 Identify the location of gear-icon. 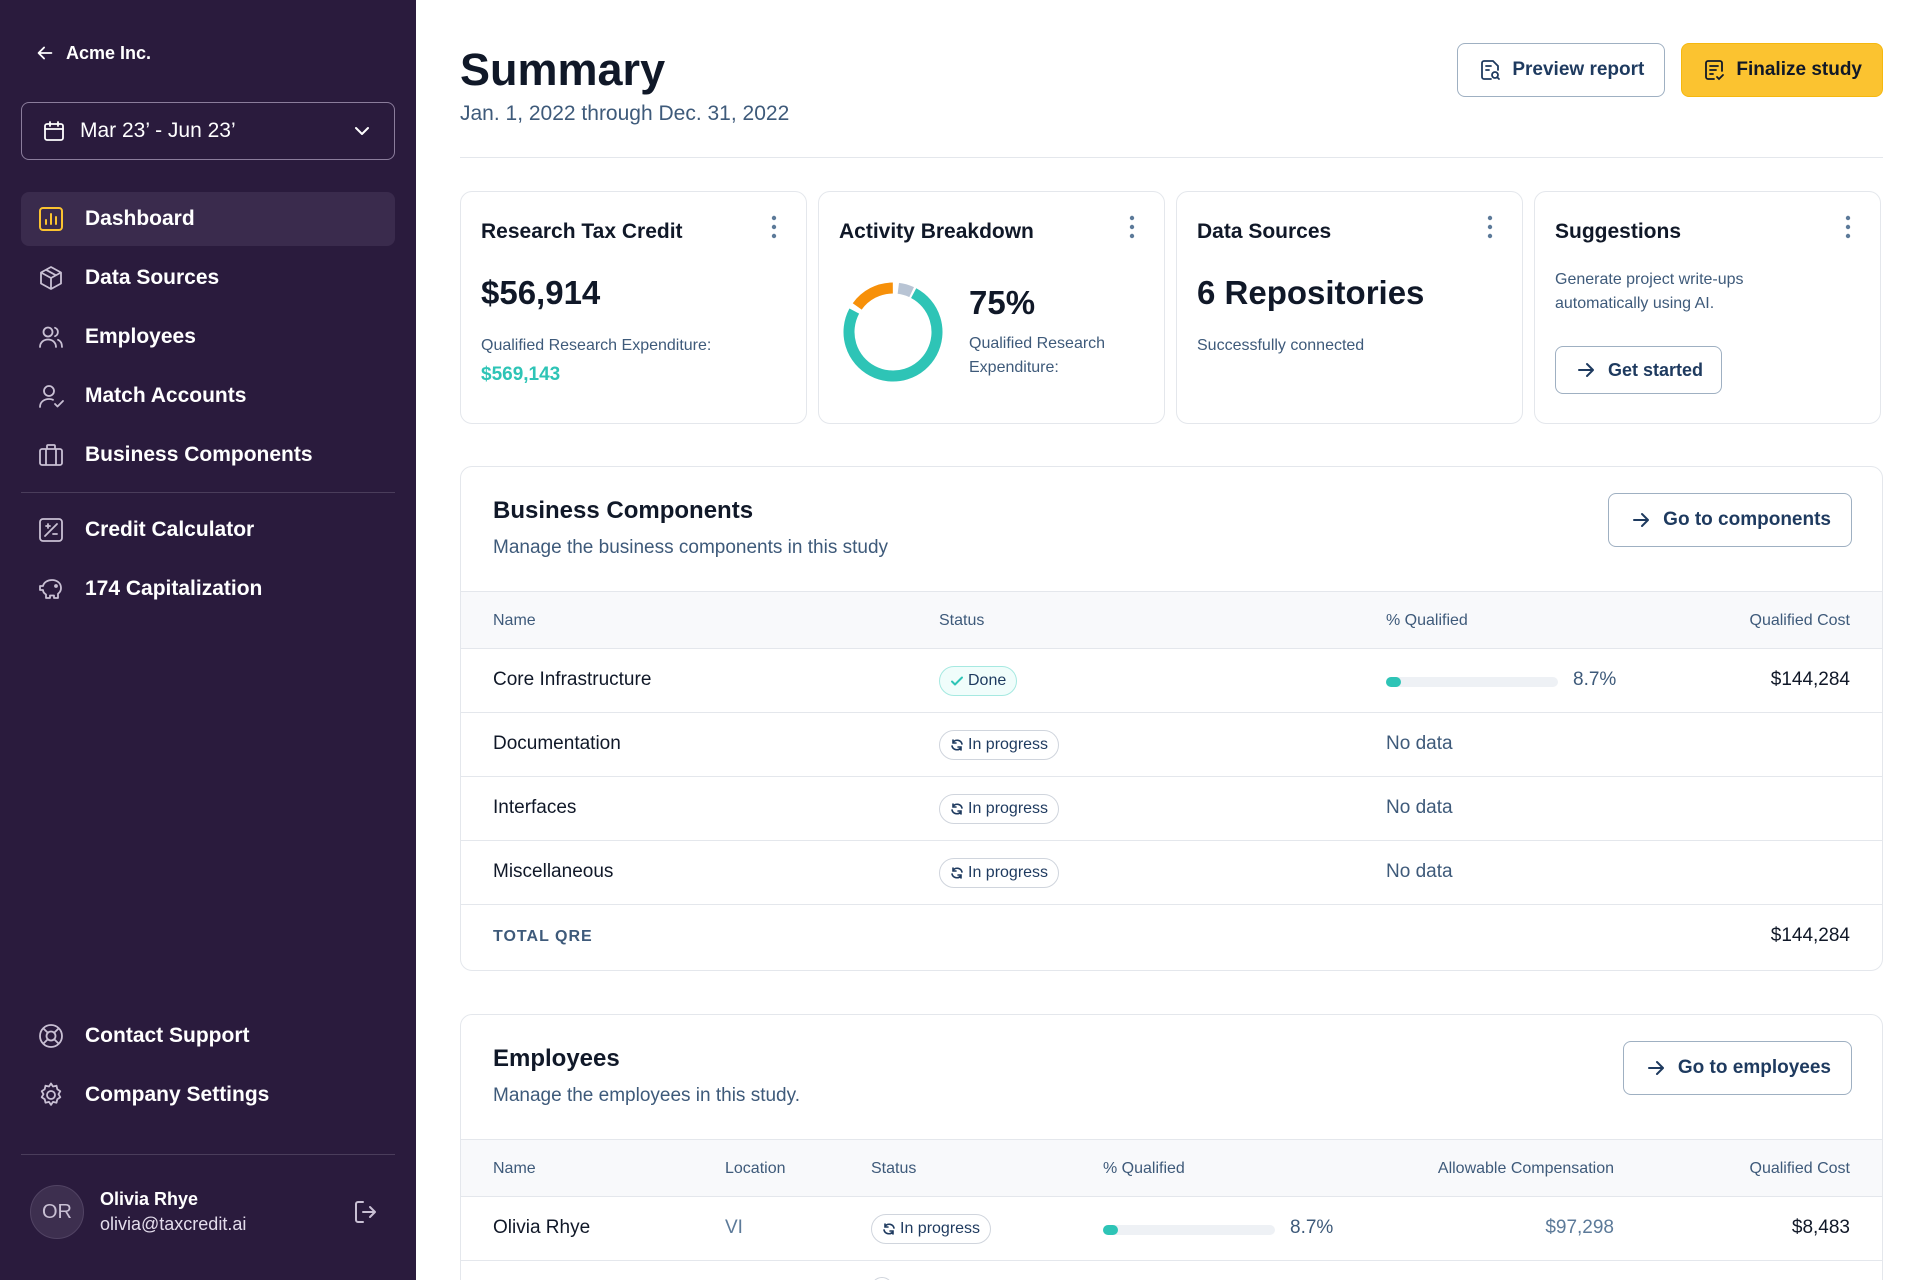
(51, 1094).